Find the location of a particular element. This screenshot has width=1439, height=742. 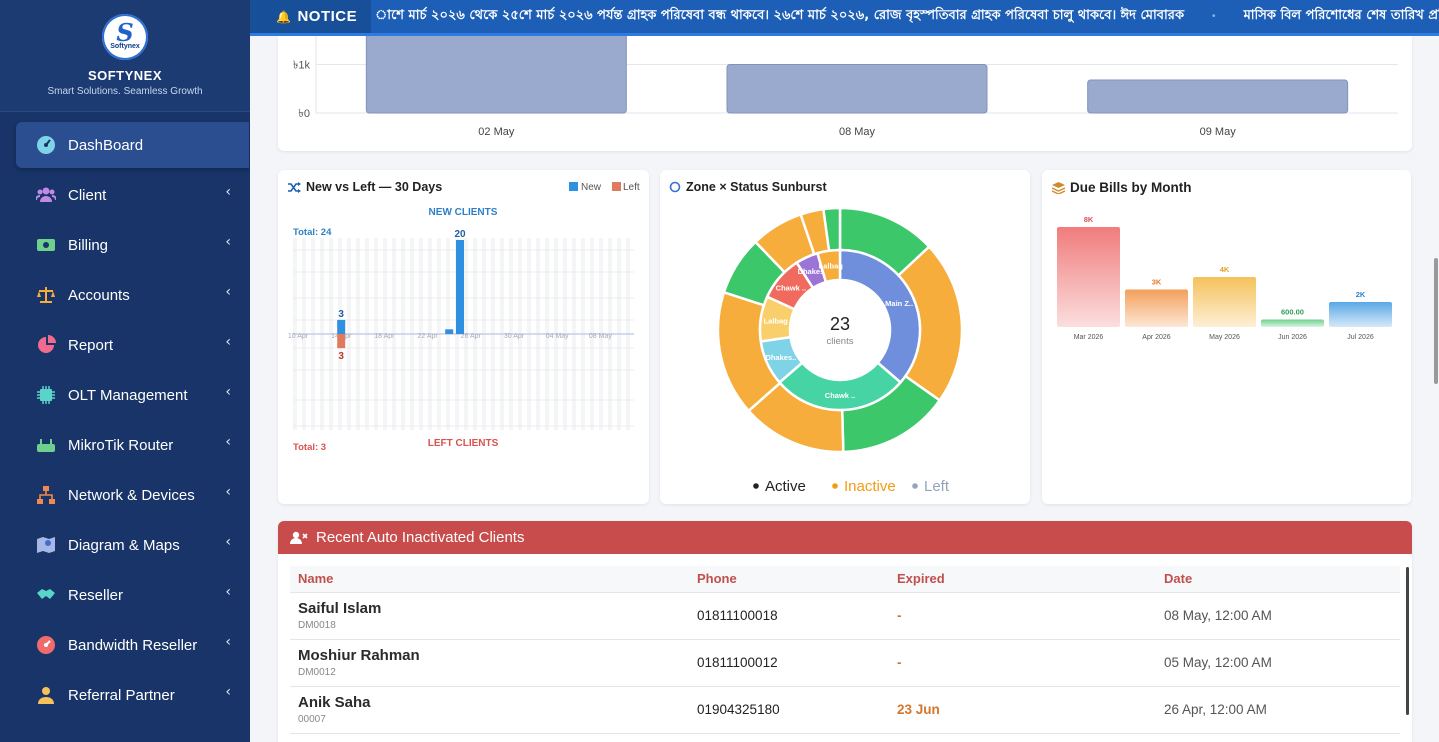

sidebar-item-bandwidth-reseller: Bandwidth Reseller ‹ is located at coordinates (132, 645).